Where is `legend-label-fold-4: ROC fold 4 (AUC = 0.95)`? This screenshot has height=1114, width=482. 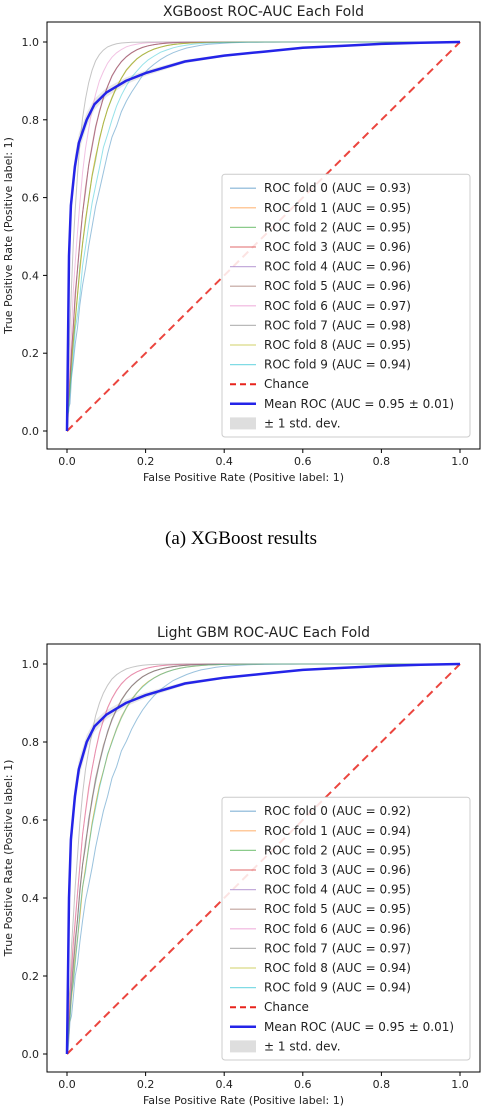
legend-label-fold-4: ROC fold 4 (AUC = 0.95) is located at coordinates (337, 890).